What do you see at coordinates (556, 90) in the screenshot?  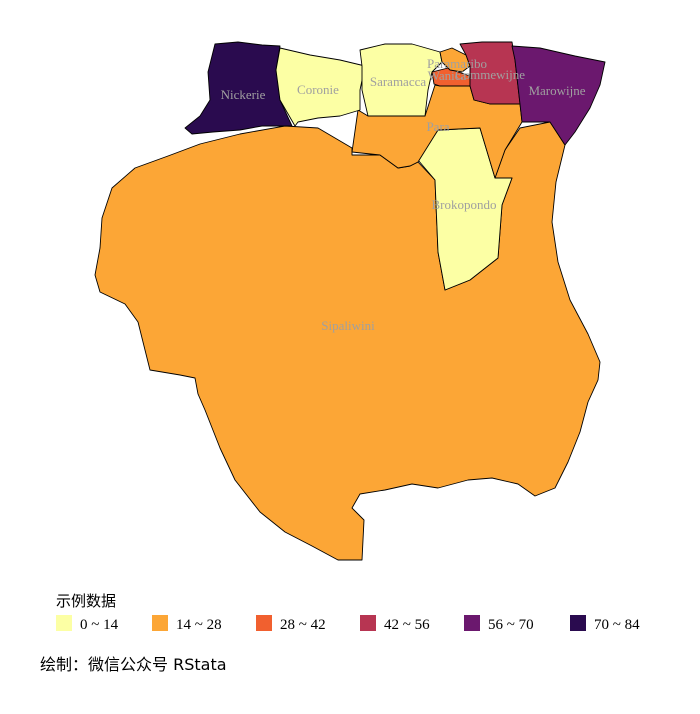 I see `label-marowijne: Marowijne` at bounding box center [556, 90].